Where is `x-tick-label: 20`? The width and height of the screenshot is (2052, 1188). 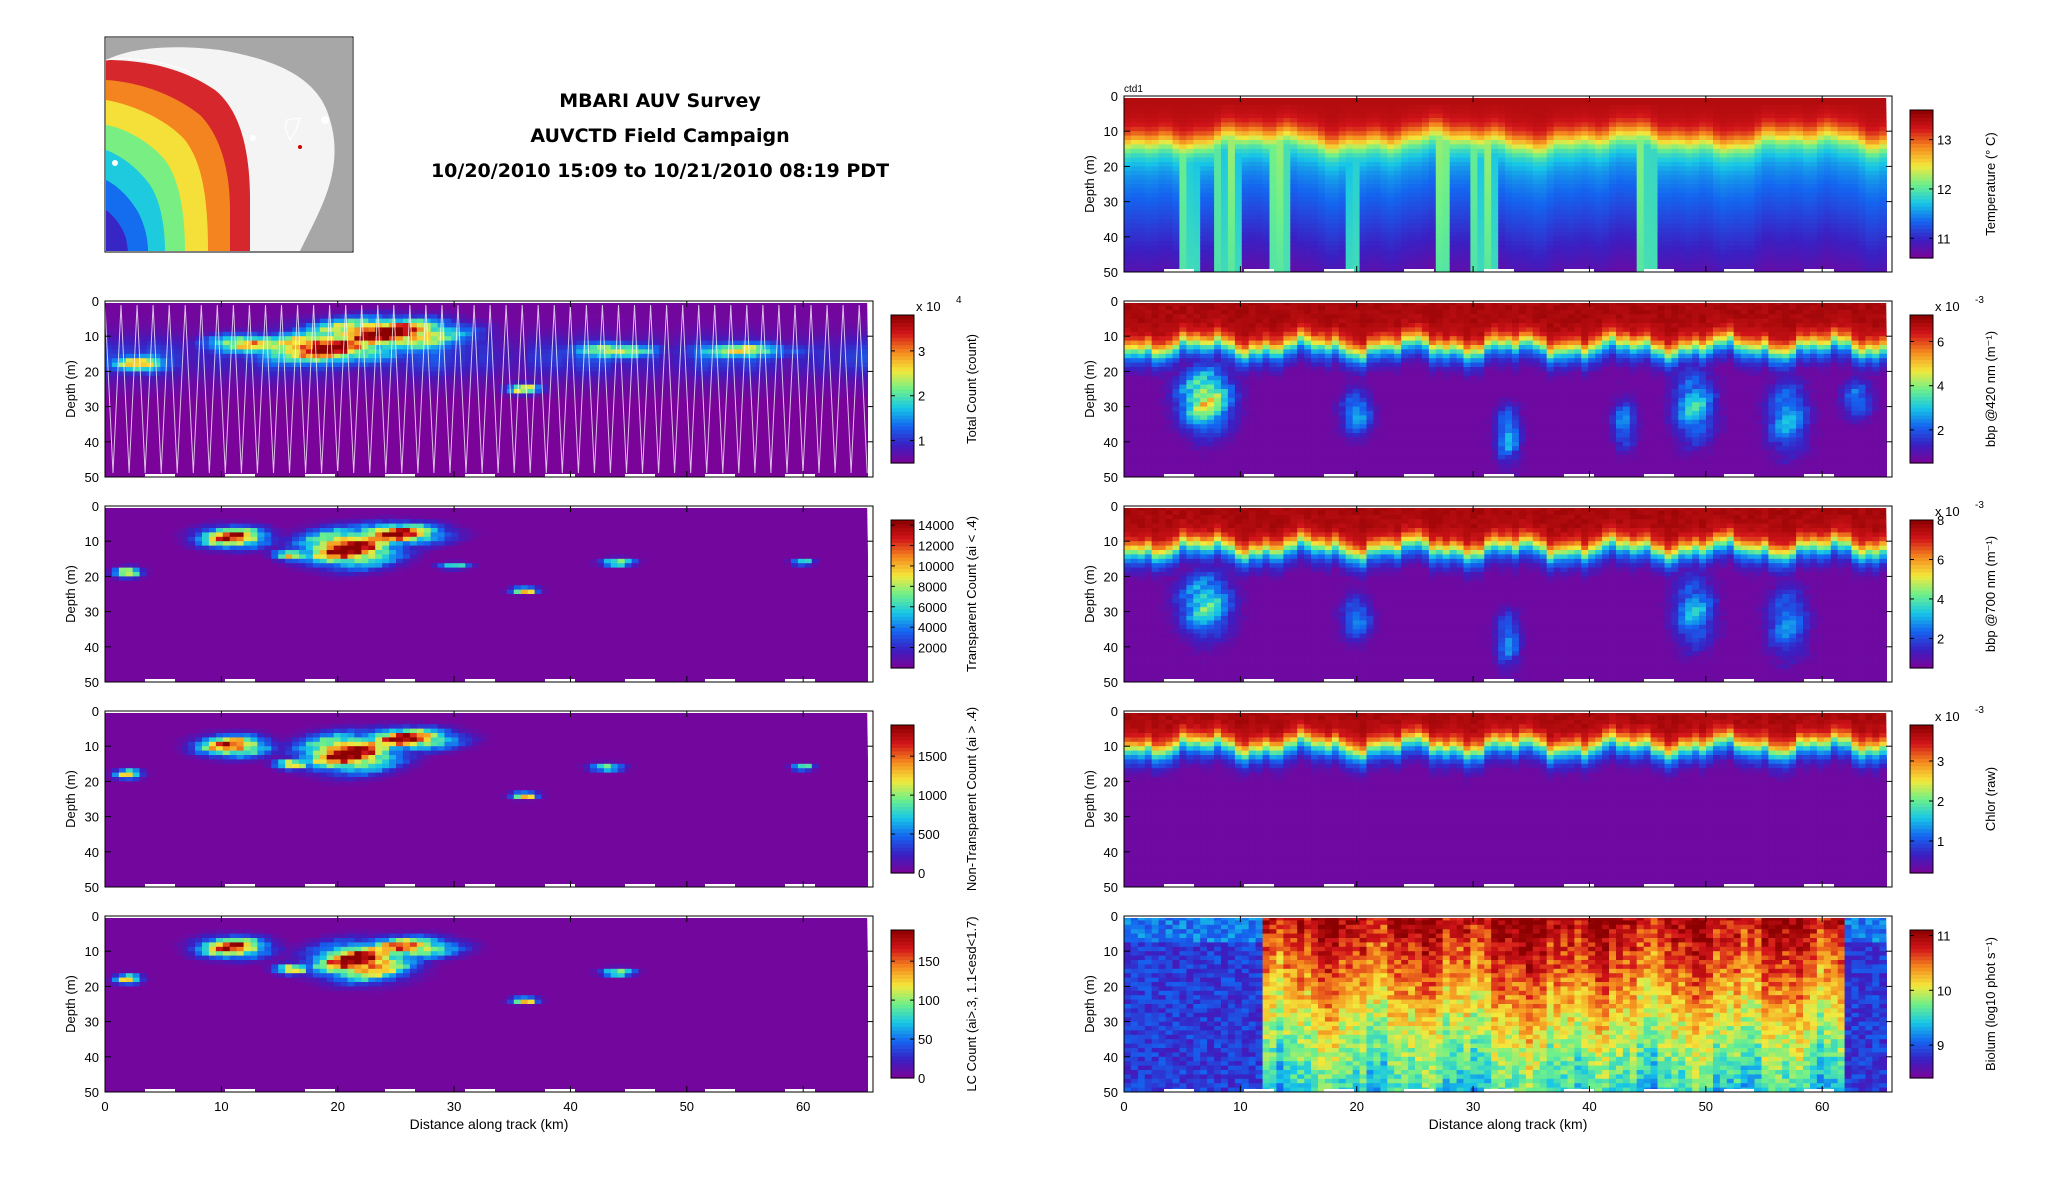
x-tick-label: 20 is located at coordinates (337, 1106).